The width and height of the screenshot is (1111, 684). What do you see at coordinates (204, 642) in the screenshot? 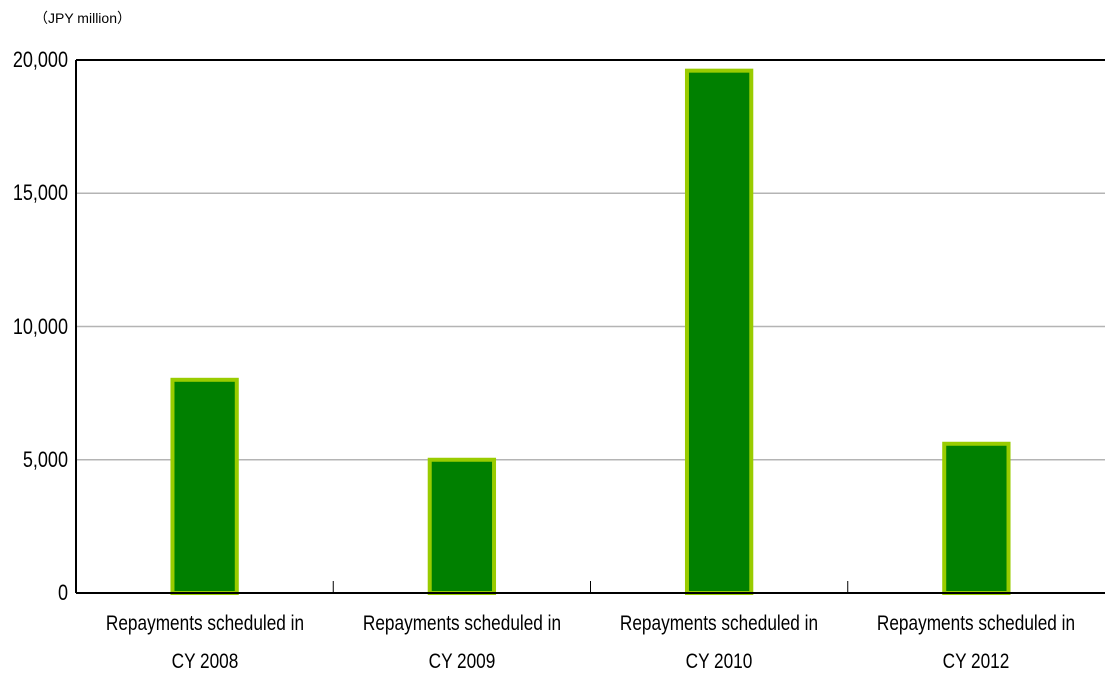
I see `x-tick-label: Repayments scheduled in CY 2008` at bounding box center [204, 642].